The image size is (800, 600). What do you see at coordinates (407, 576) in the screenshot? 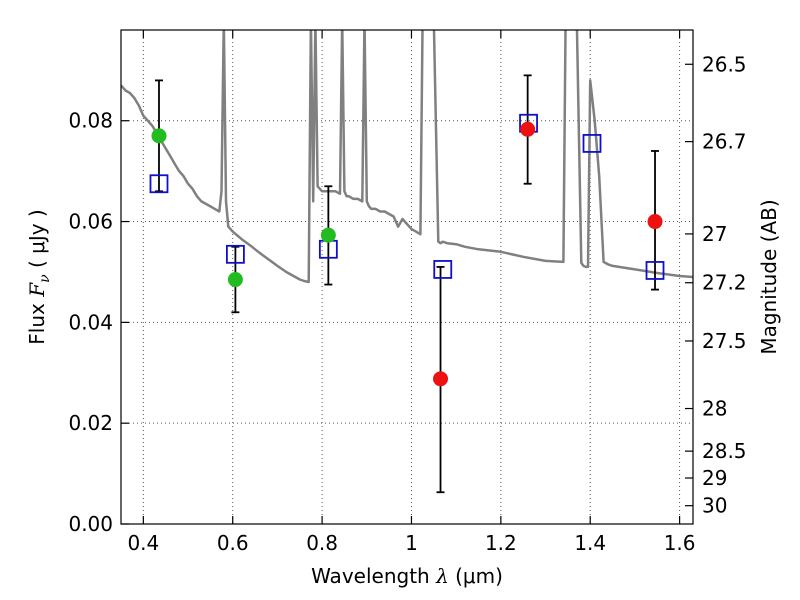
I see `x-axis-label: Wavelength λ (μm)` at bounding box center [407, 576].